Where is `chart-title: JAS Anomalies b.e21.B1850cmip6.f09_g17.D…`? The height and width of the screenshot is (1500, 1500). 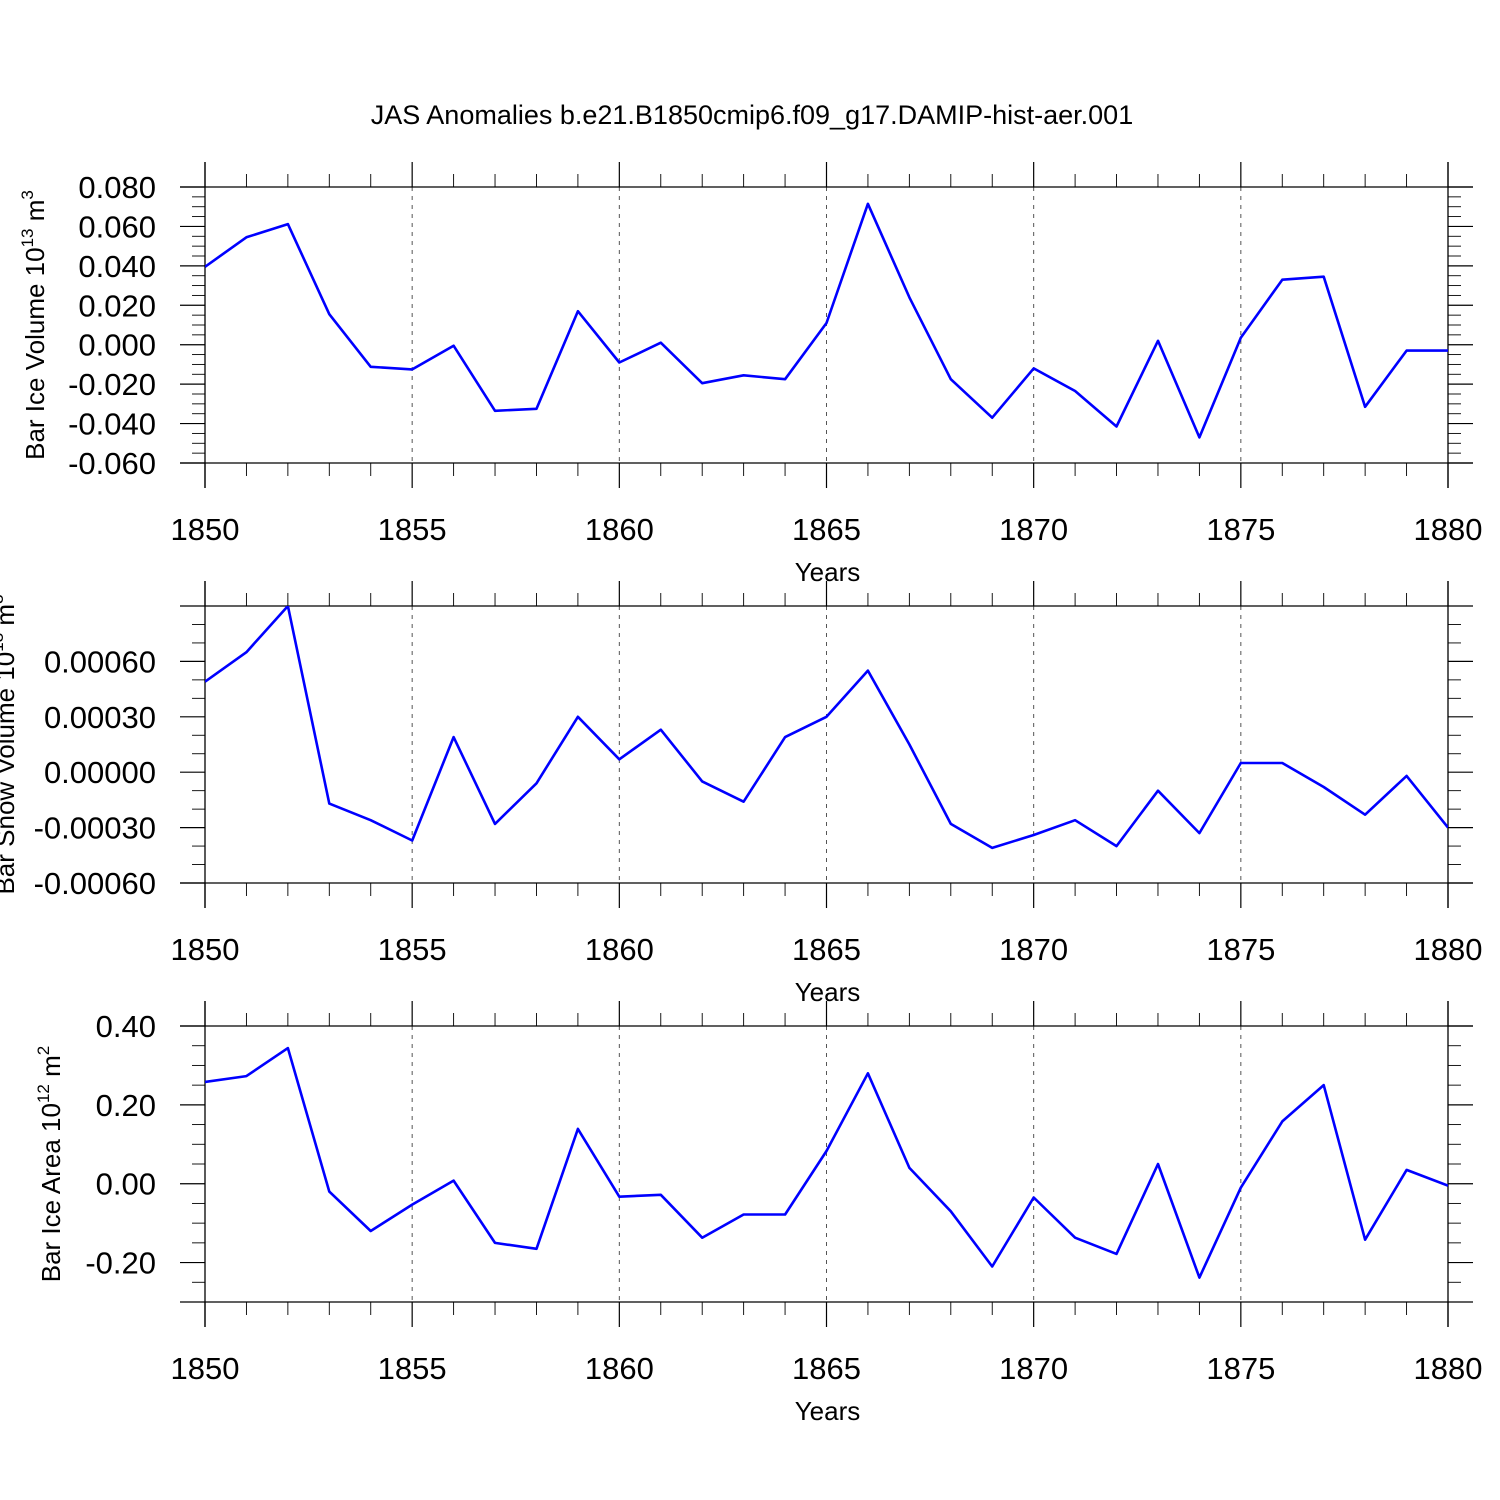 chart-title: JAS Anomalies b.e21.B1850cmip6.f09_g17.D… is located at coordinates (752, 115).